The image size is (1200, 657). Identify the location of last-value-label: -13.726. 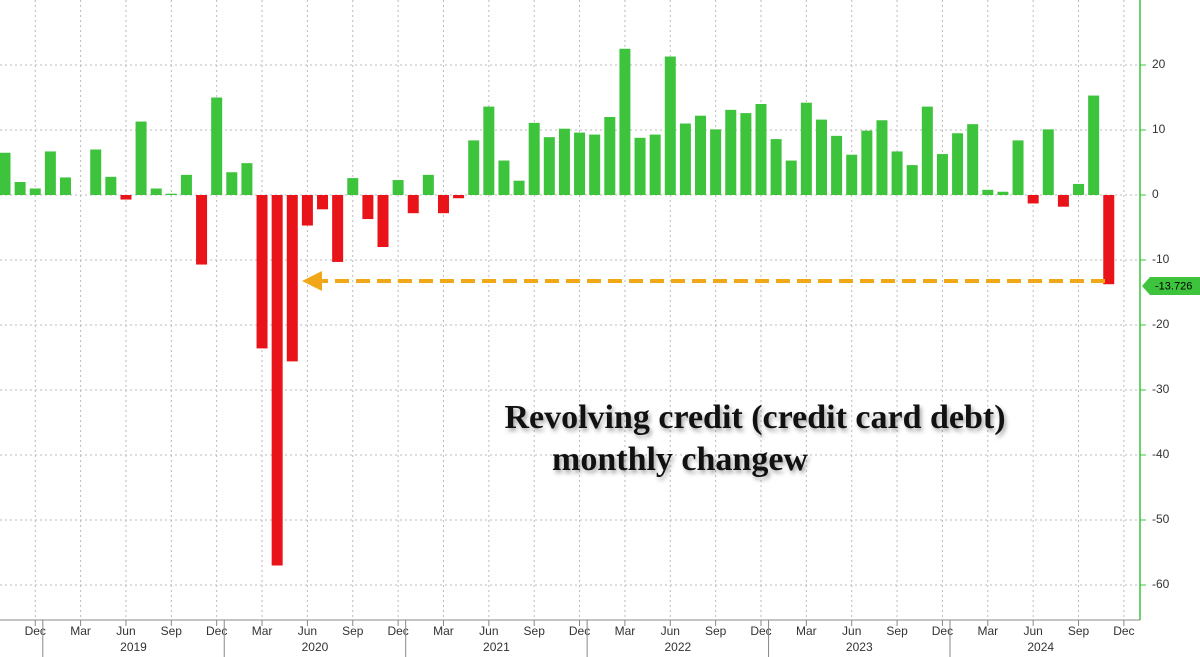
(1173, 286).